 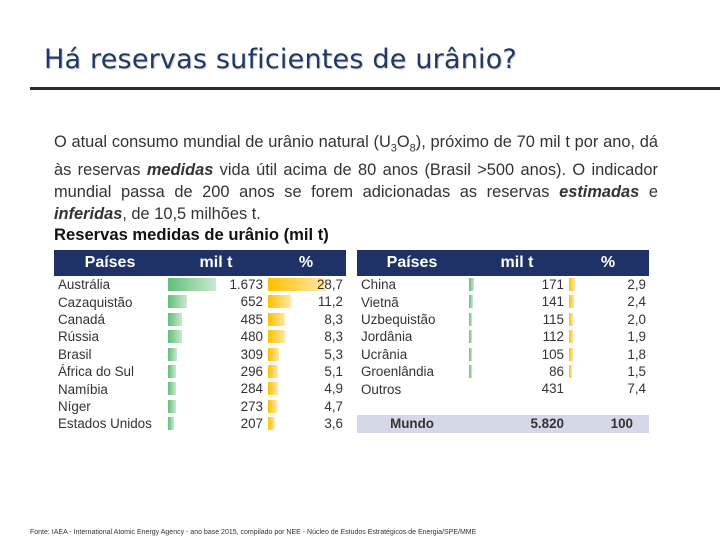 What do you see at coordinates (636, 284) in the screenshot?
I see `pct-value: 2,9` at bounding box center [636, 284].